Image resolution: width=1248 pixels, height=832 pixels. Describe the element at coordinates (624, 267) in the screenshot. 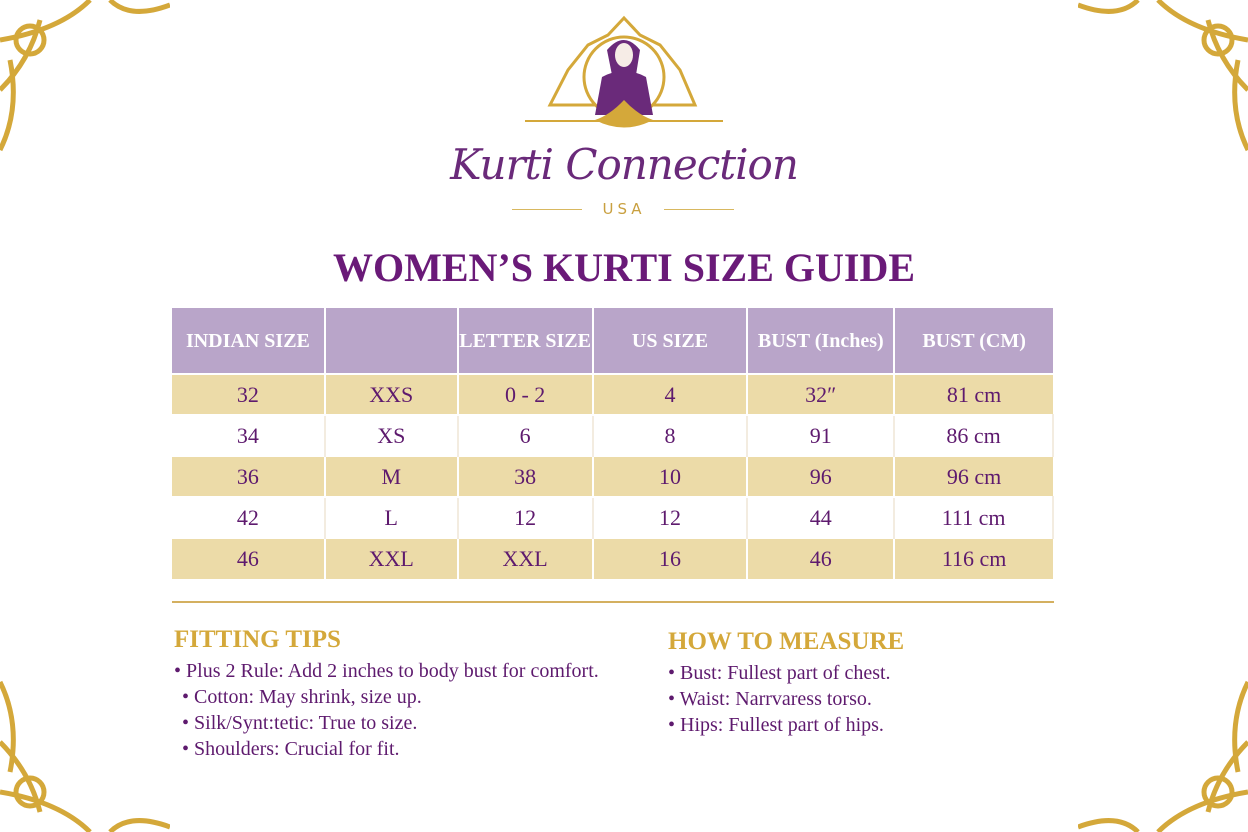

I see `page-title: WOMEN’S KURTI SIZE GUIDE` at that location.